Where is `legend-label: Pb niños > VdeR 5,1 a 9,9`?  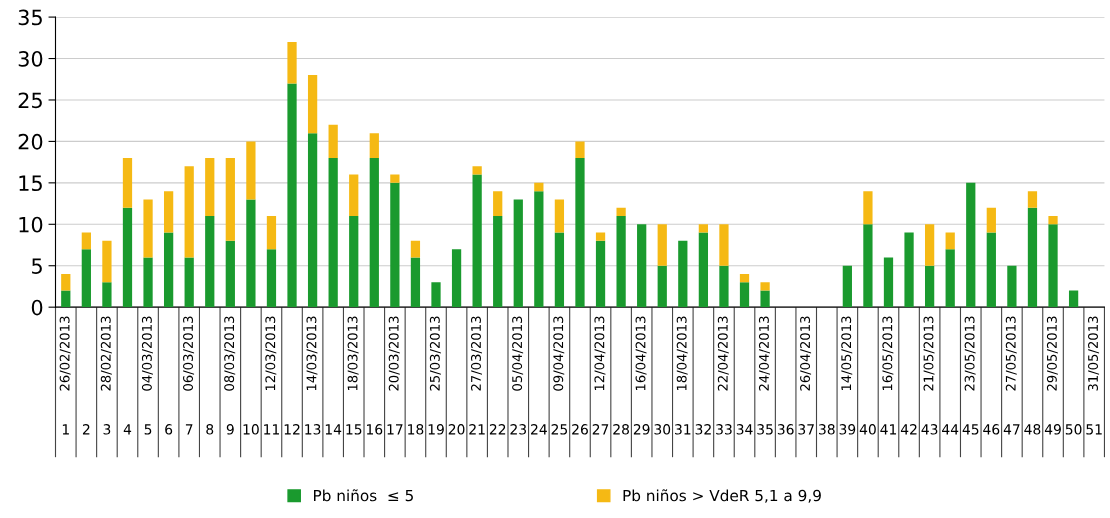
legend-label: Pb niños > VdeR 5,1 a 9,9 is located at coordinates (722, 496).